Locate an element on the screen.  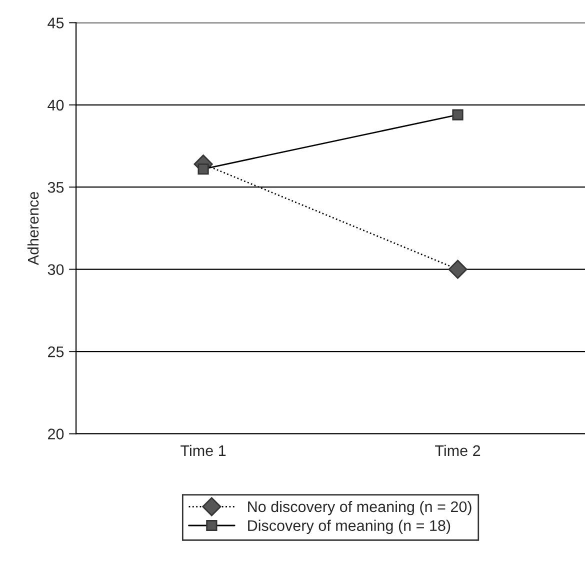
x-tick-label: Time 1 is located at coordinates (203, 450).